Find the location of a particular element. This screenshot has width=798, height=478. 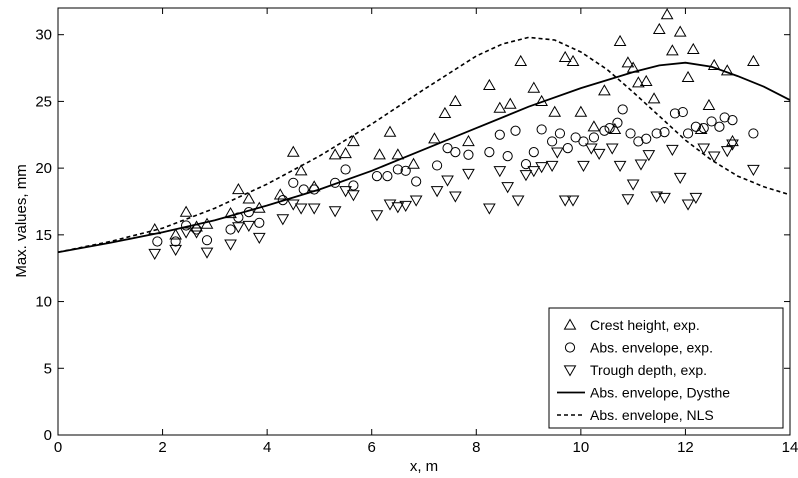

legend-entry: Abs. envelope, Dysthe is located at coordinates (643, 393).